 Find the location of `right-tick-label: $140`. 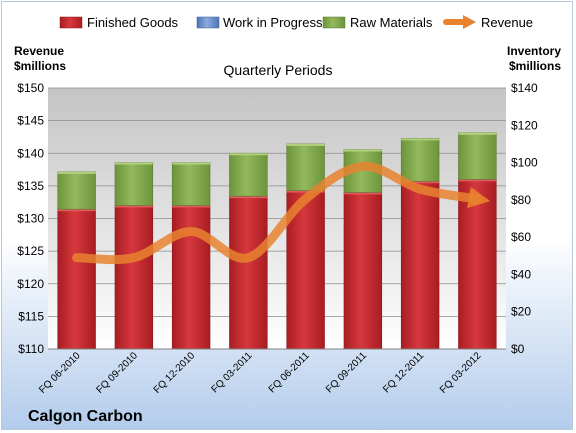

right-tick-label: $140 is located at coordinates (524, 88).